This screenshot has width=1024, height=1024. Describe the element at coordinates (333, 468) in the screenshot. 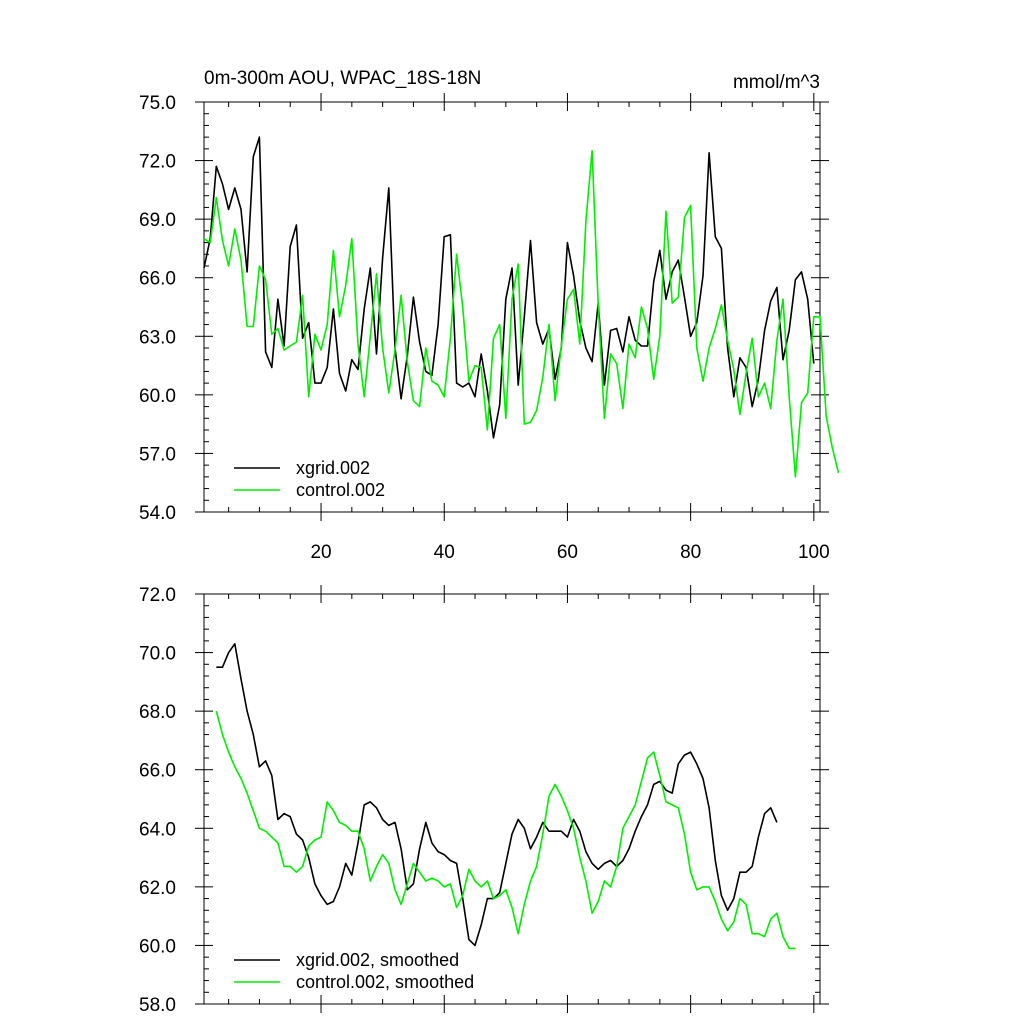

I see `legend-label-0: xgrid.002` at that location.